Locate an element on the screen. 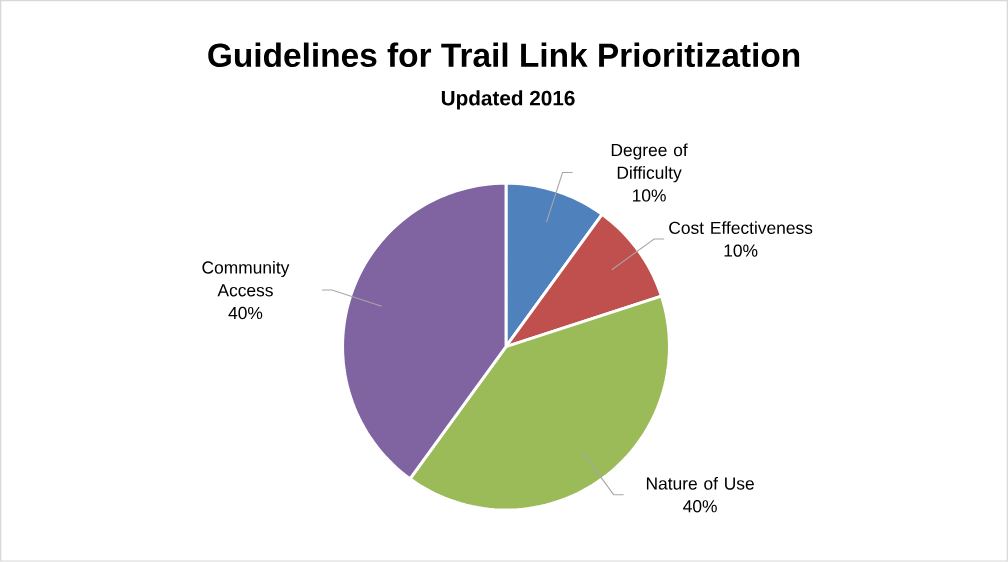  slice-label: Degree of Difficulty is located at coordinates (649, 163).